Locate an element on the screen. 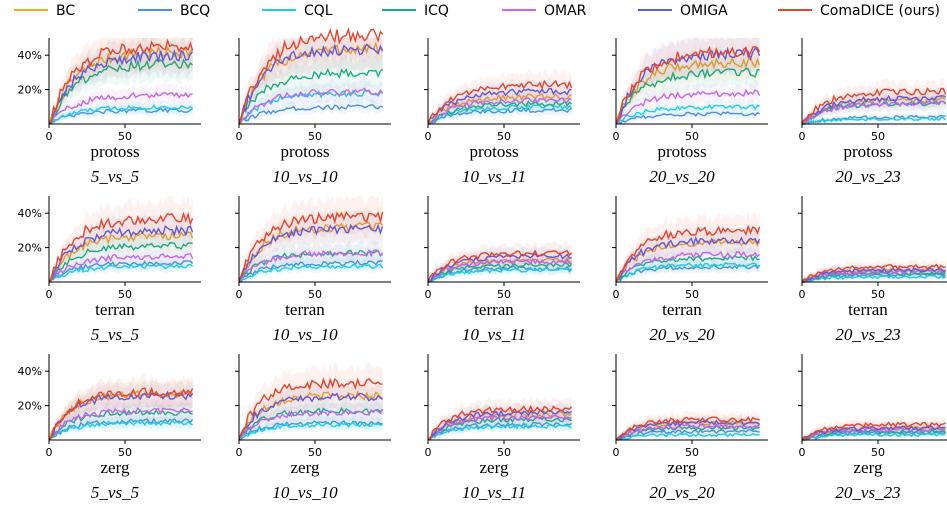 This screenshot has width=947, height=513. panel-map-label: 5_vs_5 is located at coordinates (115, 176).